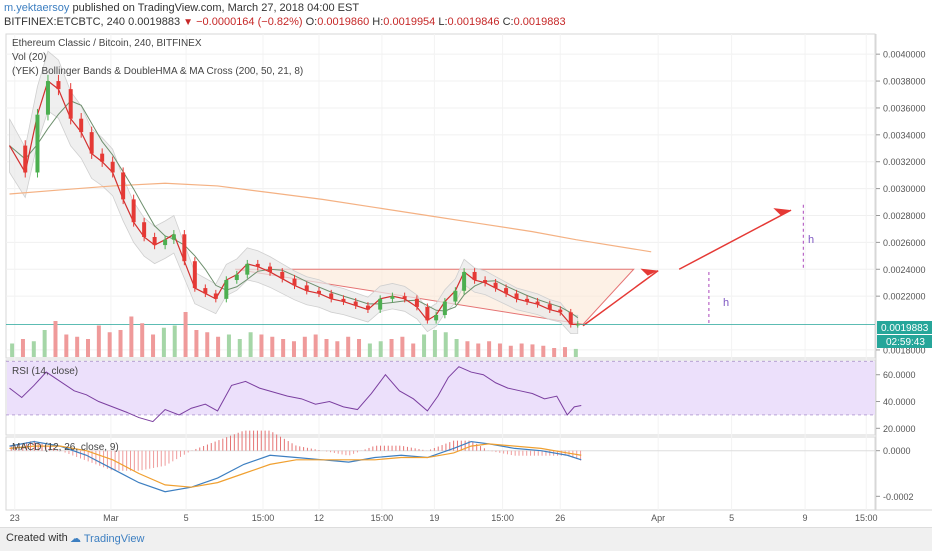 This screenshot has width=932, height=551. Describe the element at coordinates (29, 57) in the screenshot. I see `volume-legend: Vol (20)` at that location.